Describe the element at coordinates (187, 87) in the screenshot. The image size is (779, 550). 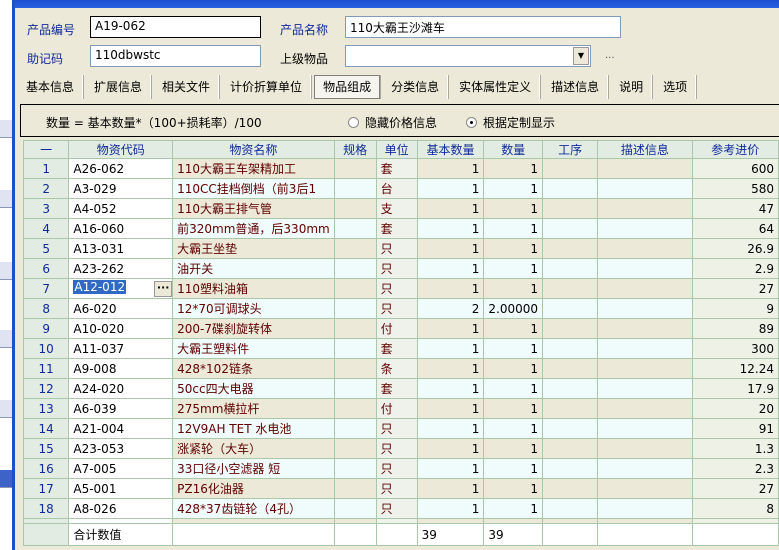
I see `tab-related-files: 相关文件` at that location.